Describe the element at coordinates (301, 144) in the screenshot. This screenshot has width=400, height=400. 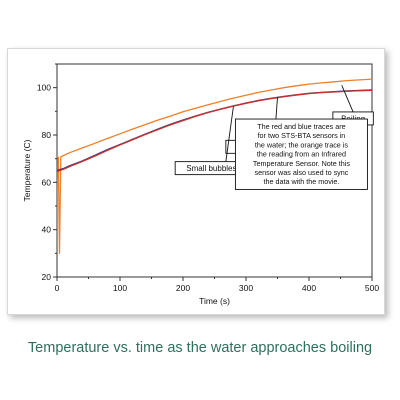
I see `note-line: the water; the orange trace is` at that location.